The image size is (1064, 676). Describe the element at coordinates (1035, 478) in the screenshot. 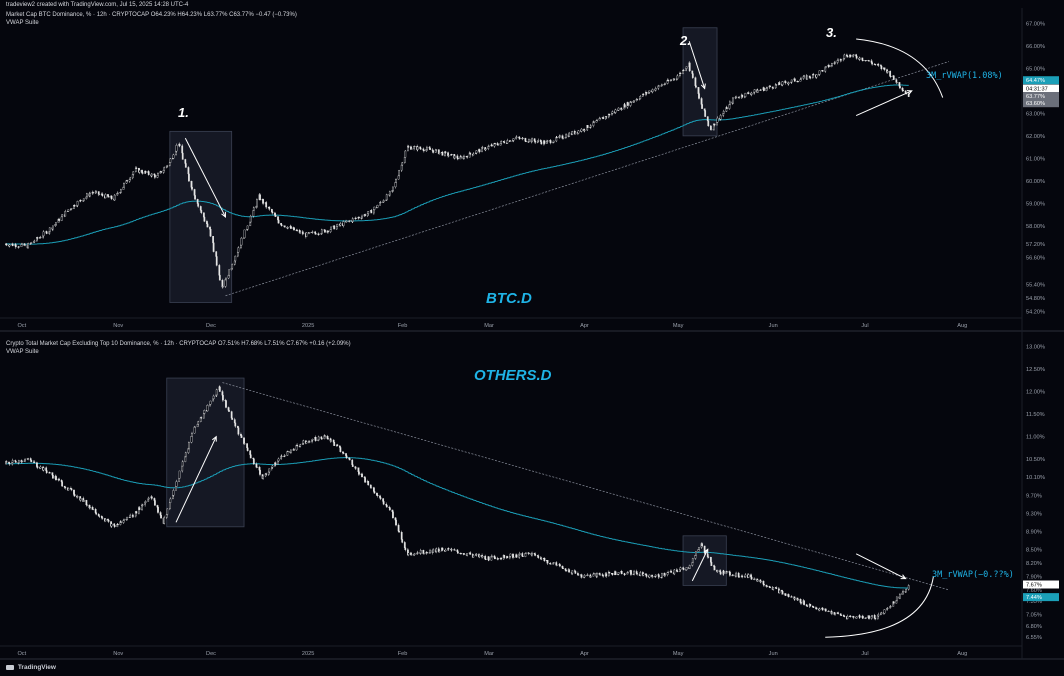

I see `others-y-tick: 10.10%` at that location.